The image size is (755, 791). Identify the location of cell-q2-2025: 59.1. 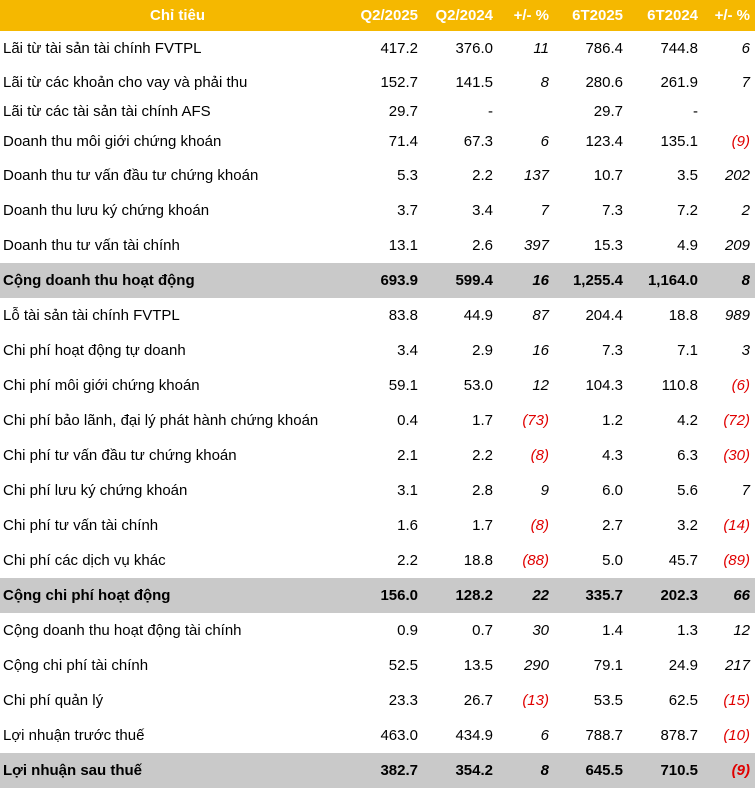
(403, 385).